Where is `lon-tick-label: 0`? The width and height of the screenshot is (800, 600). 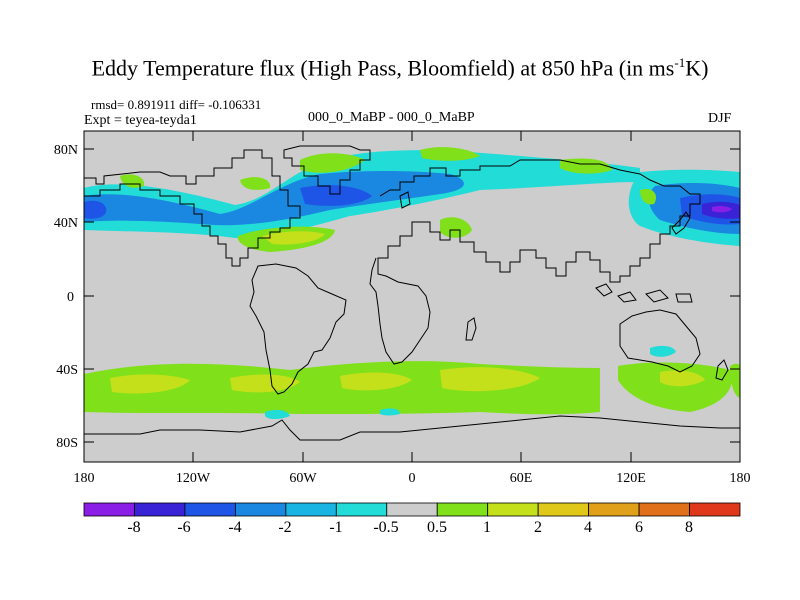 lon-tick-label: 0 is located at coordinates (412, 478).